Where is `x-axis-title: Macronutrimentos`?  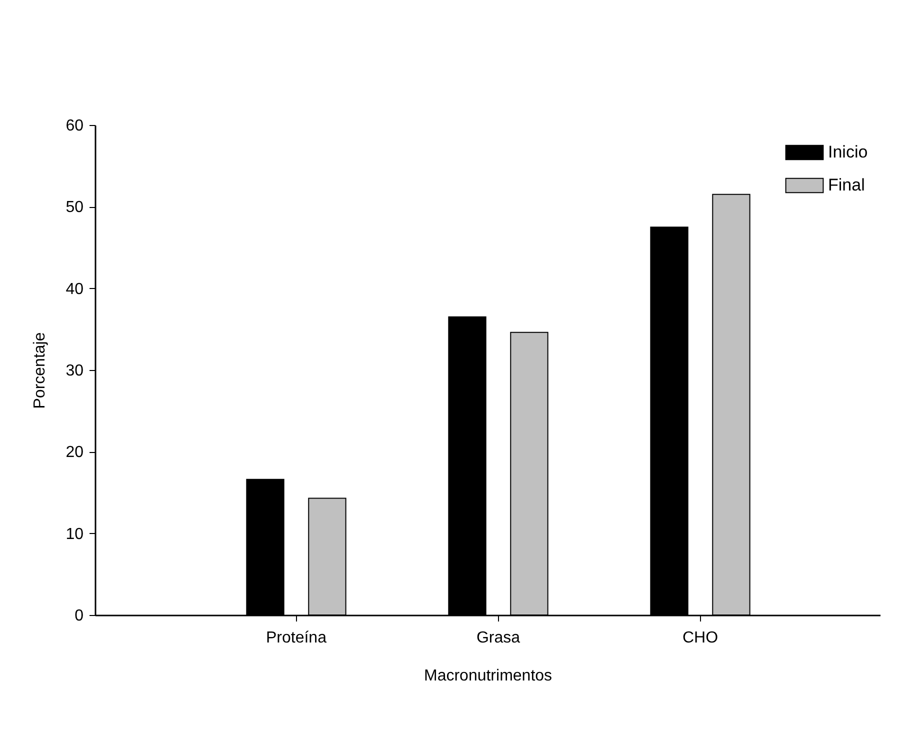 x-axis-title: Macronutrimentos is located at coordinates (488, 676).